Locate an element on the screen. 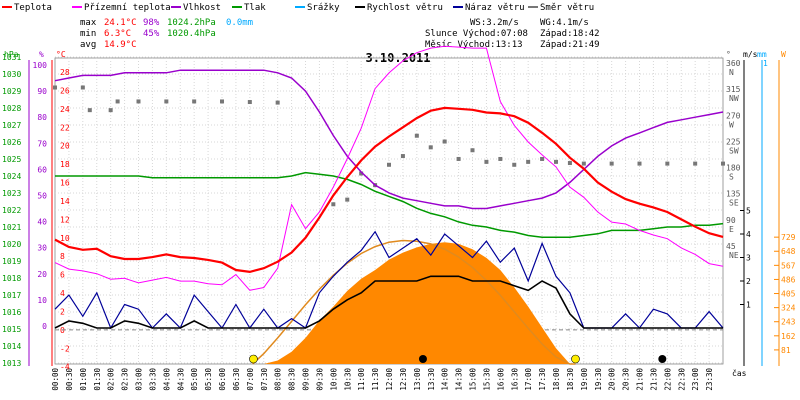 This screenshot has height=400, width=800. pressure-tick-label: 1031 is located at coordinates (11, 57).